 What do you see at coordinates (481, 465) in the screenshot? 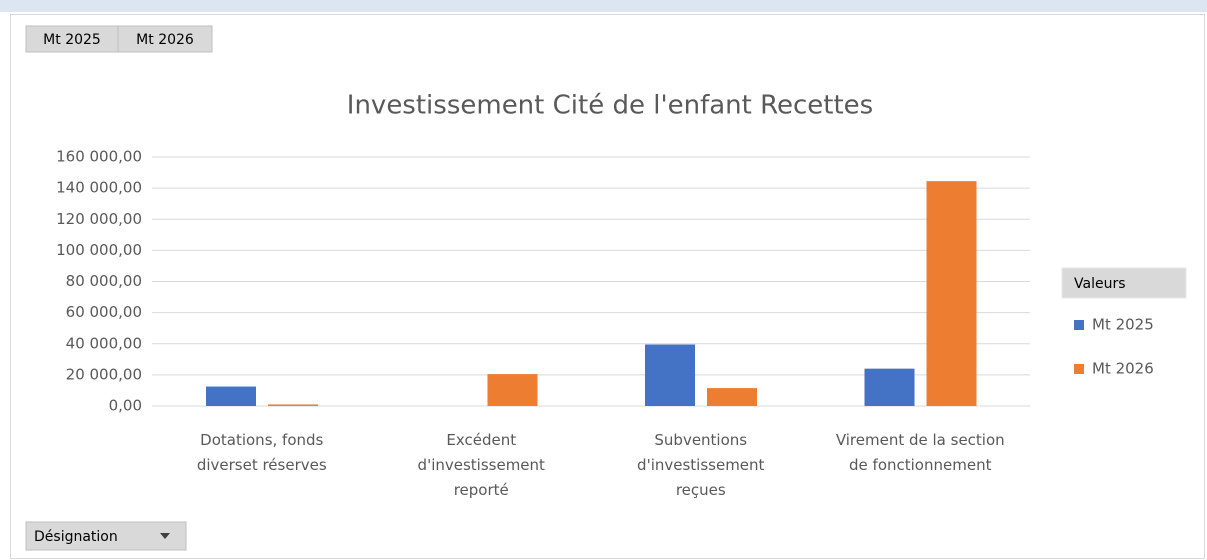
I see `x-tick-label: Excédent d'investissement reporté` at bounding box center [481, 465].